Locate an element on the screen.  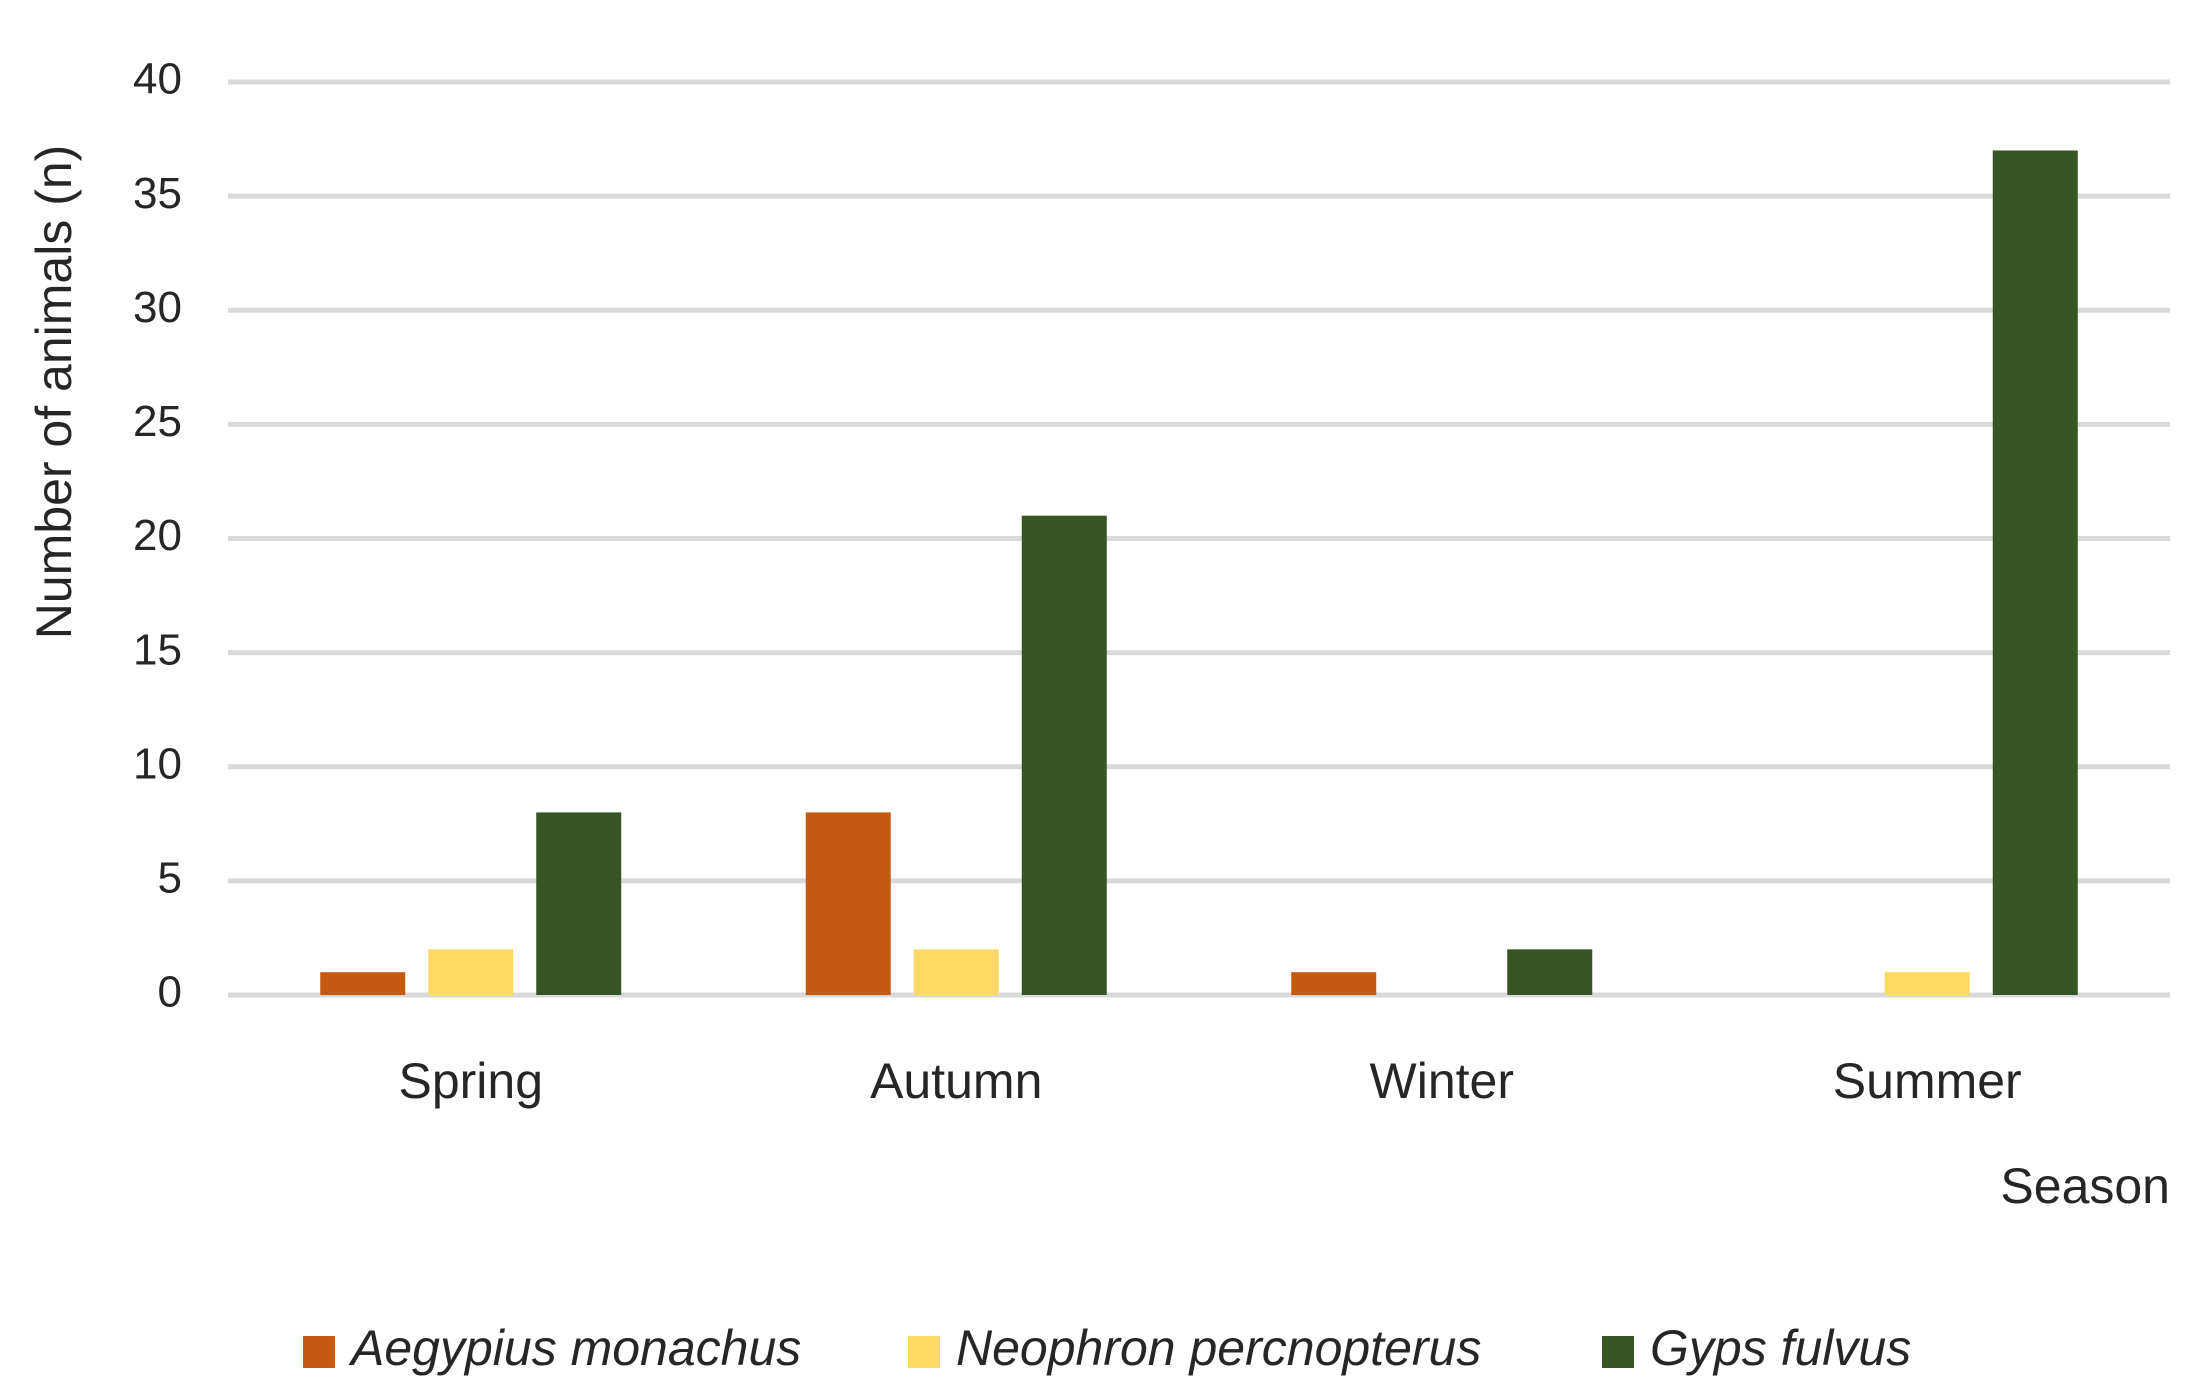
bar-aegypius-monachus-spring is located at coordinates (363, 983).